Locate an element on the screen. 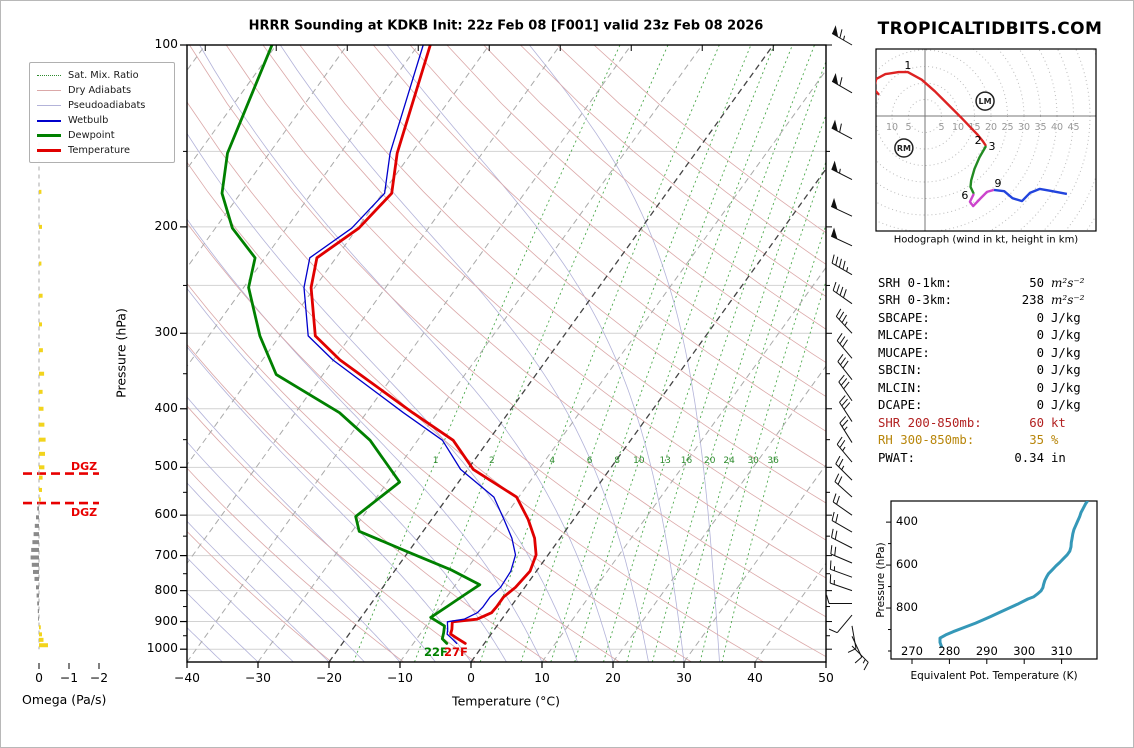 This screenshot has width=1134, height=748. stat-value: 238 is located at coordinates (1032, 300).